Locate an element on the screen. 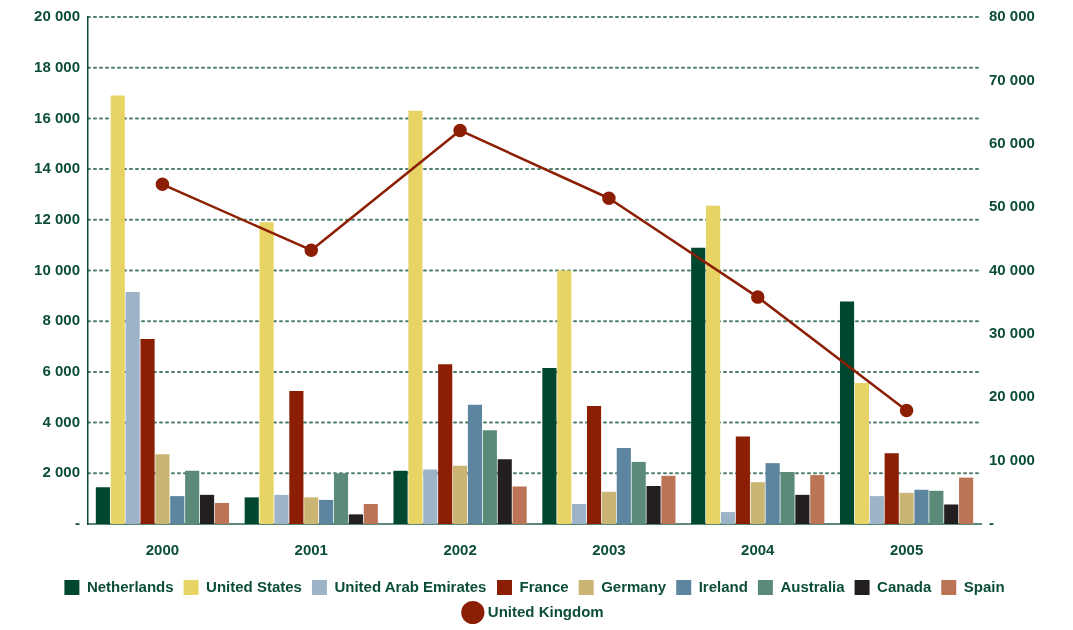 The height and width of the screenshot is (630, 1073). y-tick-label: - is located at coordinates (77, 523).